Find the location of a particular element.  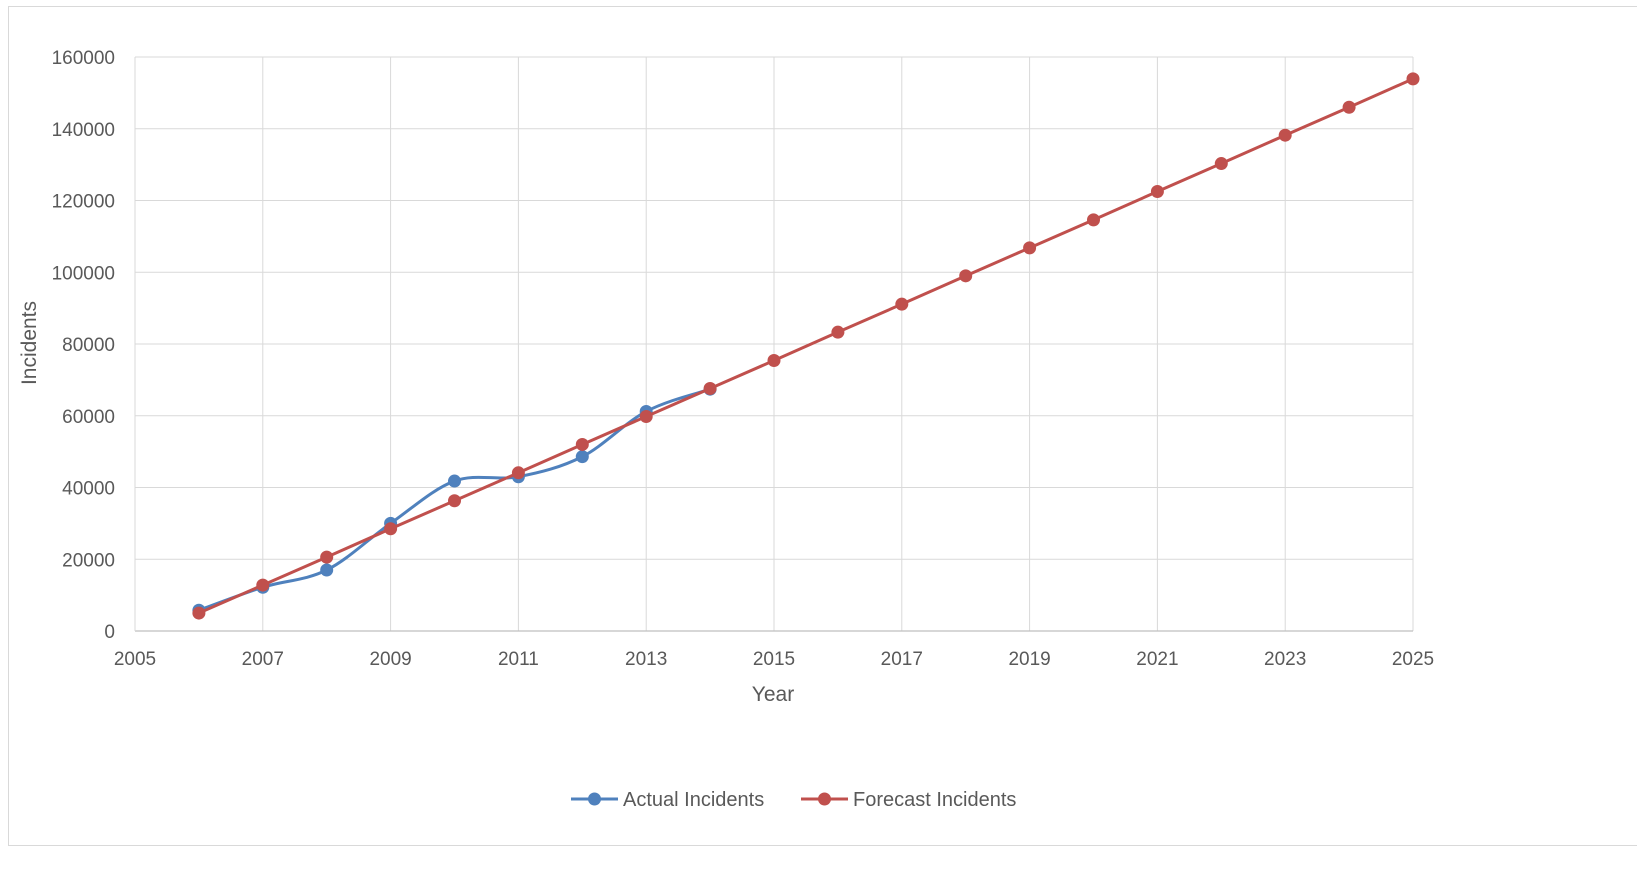

x-tick-label: 2021 is located at coordinates (1157, 659).